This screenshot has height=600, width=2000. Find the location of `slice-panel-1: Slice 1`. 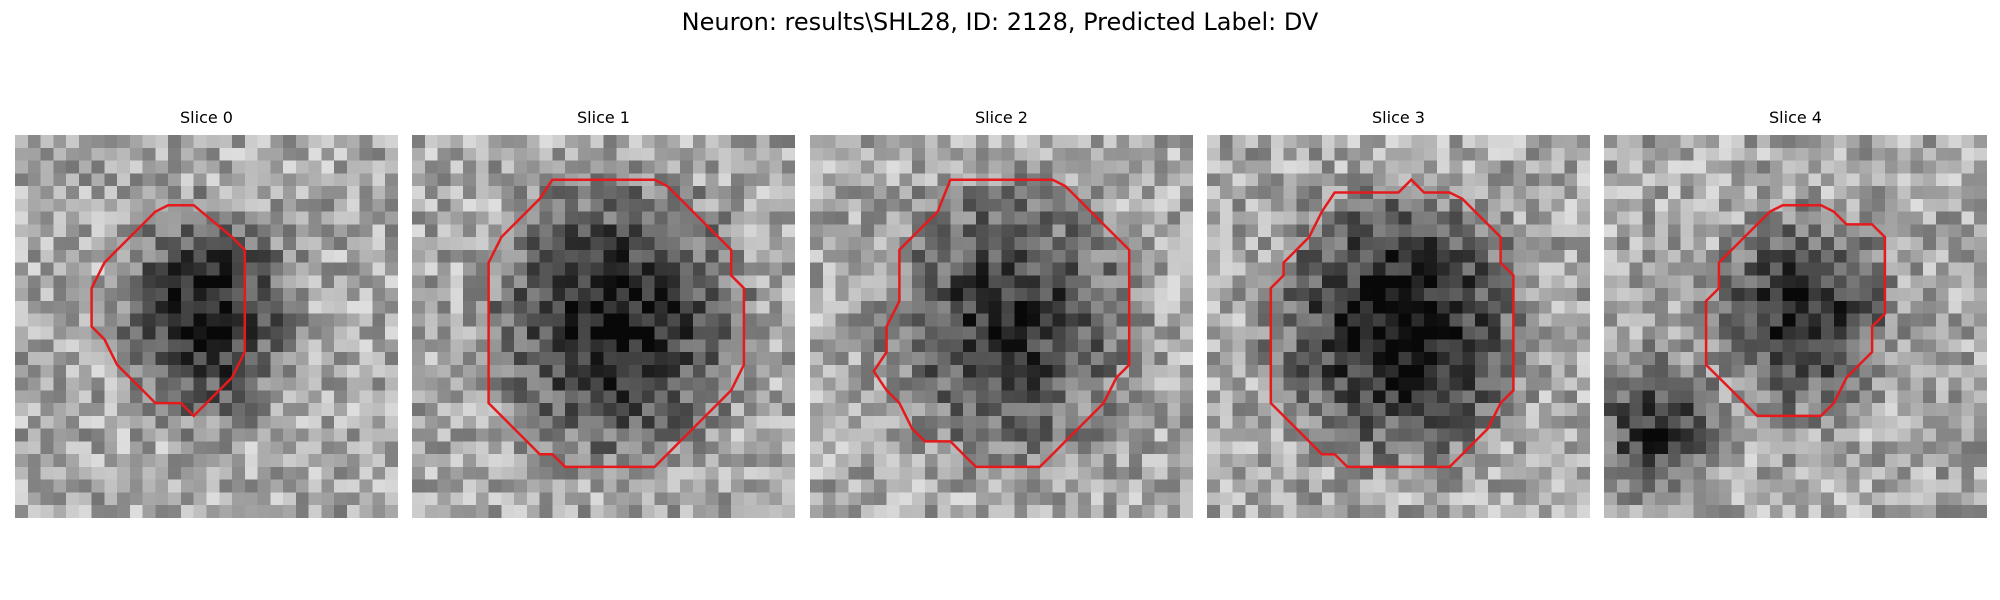

slice-panel-1: Slice 1 is located at coordinates (603, 313).